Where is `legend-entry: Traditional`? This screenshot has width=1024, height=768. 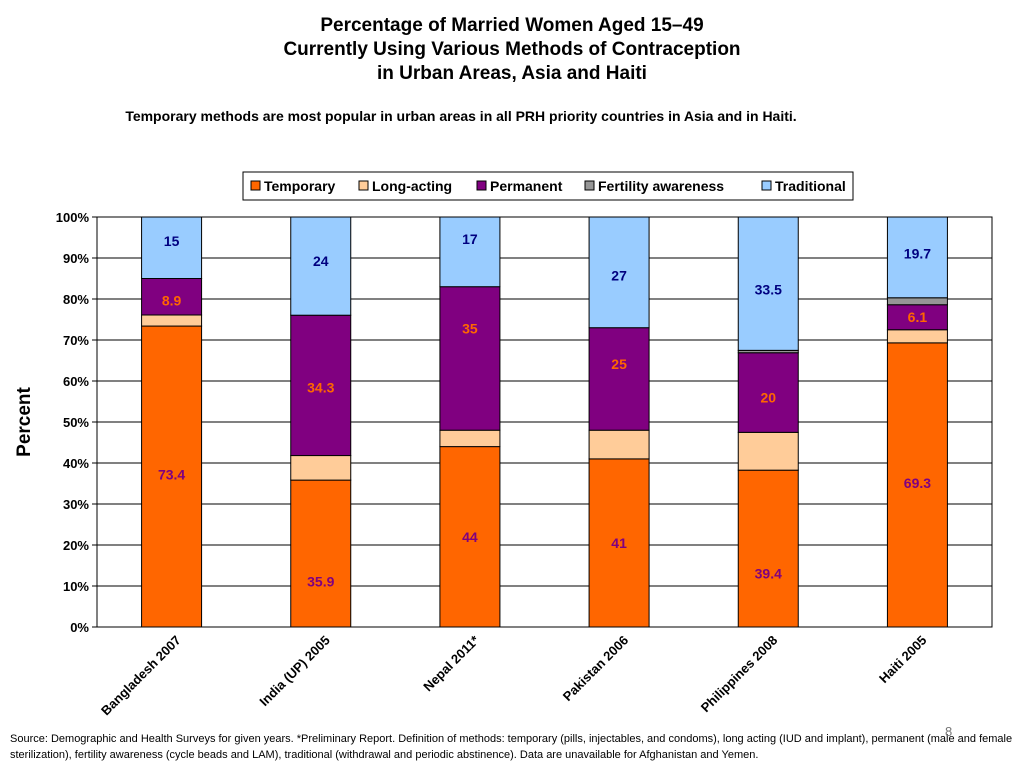 legend-entry: Traditional is located at coordinates (810, 186).